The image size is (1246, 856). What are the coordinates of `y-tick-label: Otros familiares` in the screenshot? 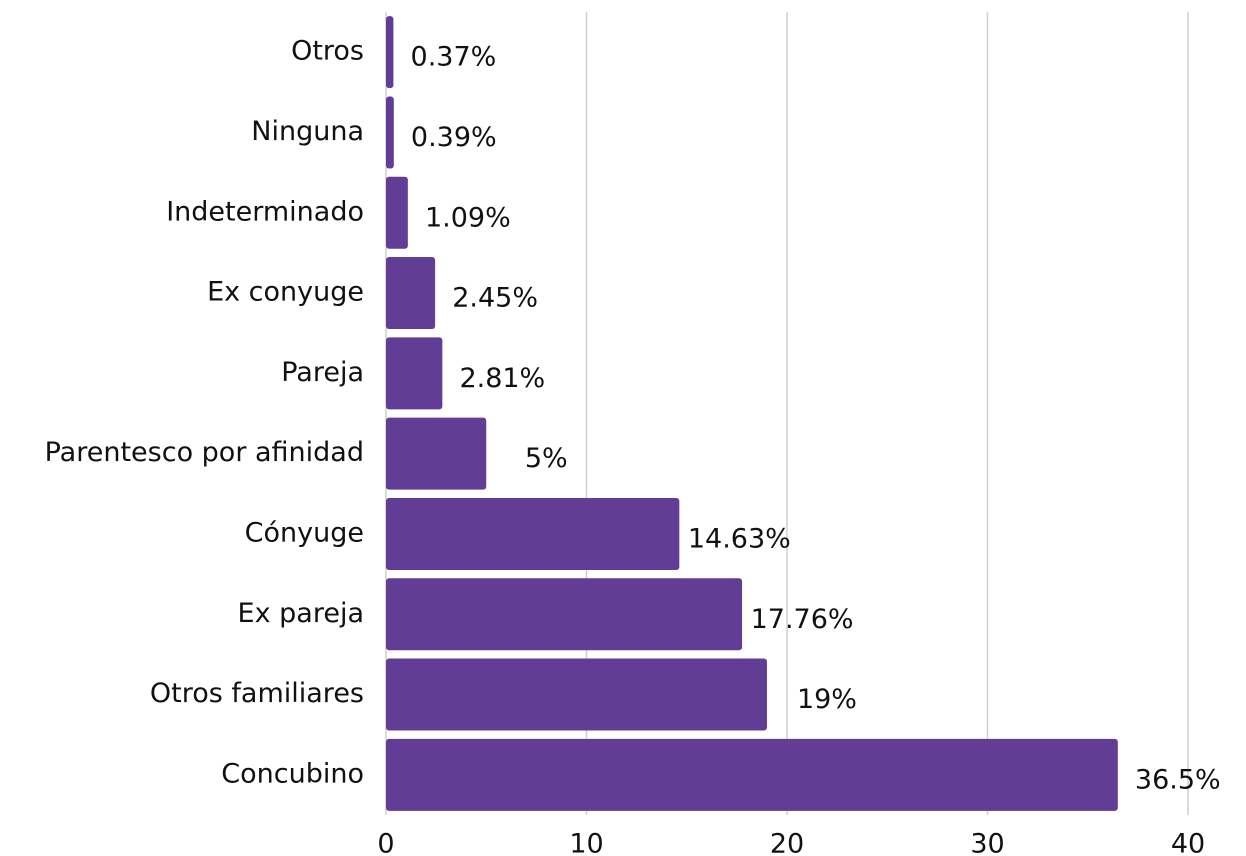 It's located at (257, 693).